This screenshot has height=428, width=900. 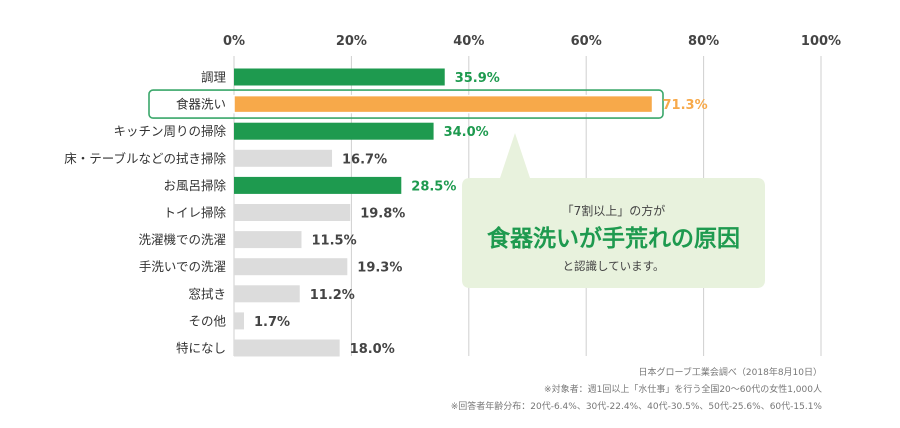 What do you see at coordinates (201, 104) in the screenshot?
I see `category-label: 食器洗い` at bounding box center [201, 104].